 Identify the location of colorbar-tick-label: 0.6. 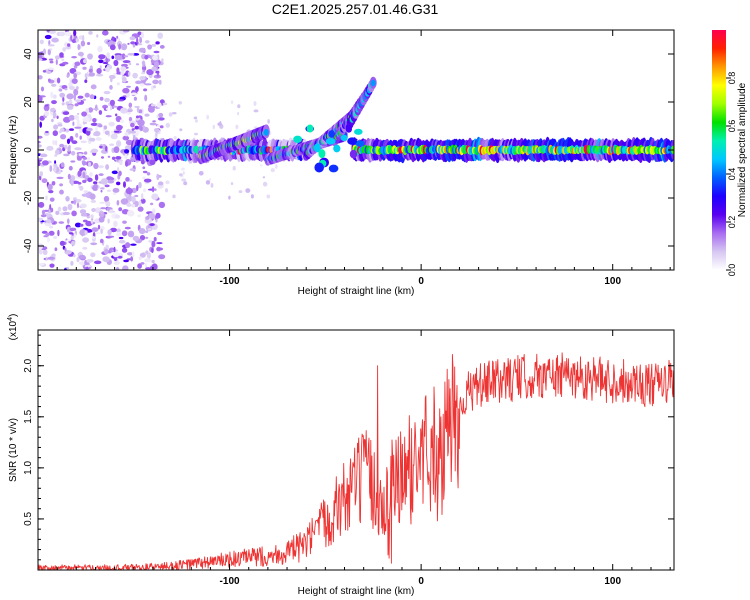
(732, 126).